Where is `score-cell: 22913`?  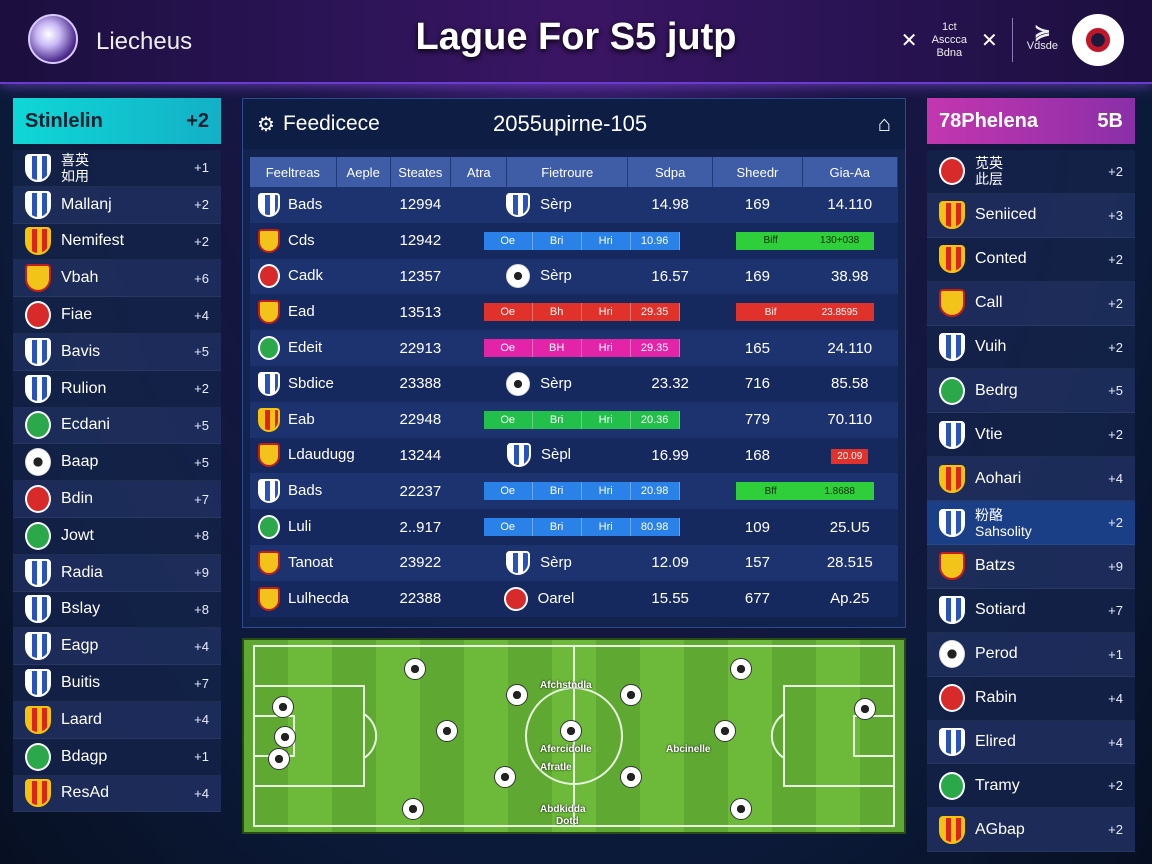
score-cell: 22913 is located at coordinates (420, 348).